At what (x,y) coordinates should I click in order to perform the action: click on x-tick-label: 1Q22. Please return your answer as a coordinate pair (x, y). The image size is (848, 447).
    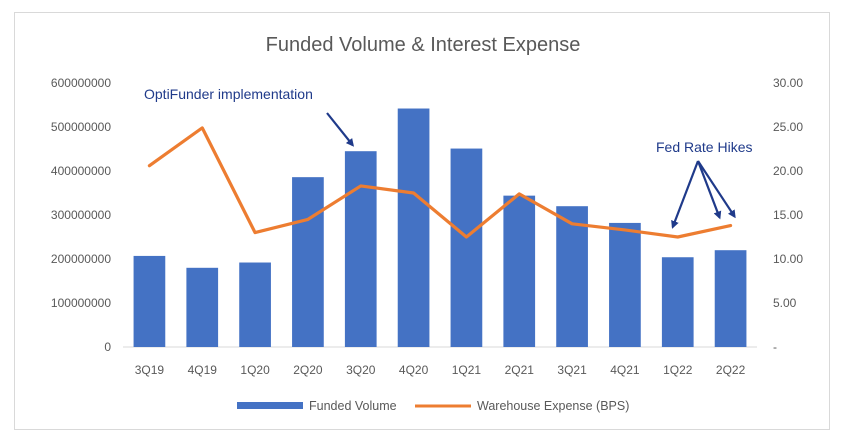
    Looking at the image, I should click on (678, 370).